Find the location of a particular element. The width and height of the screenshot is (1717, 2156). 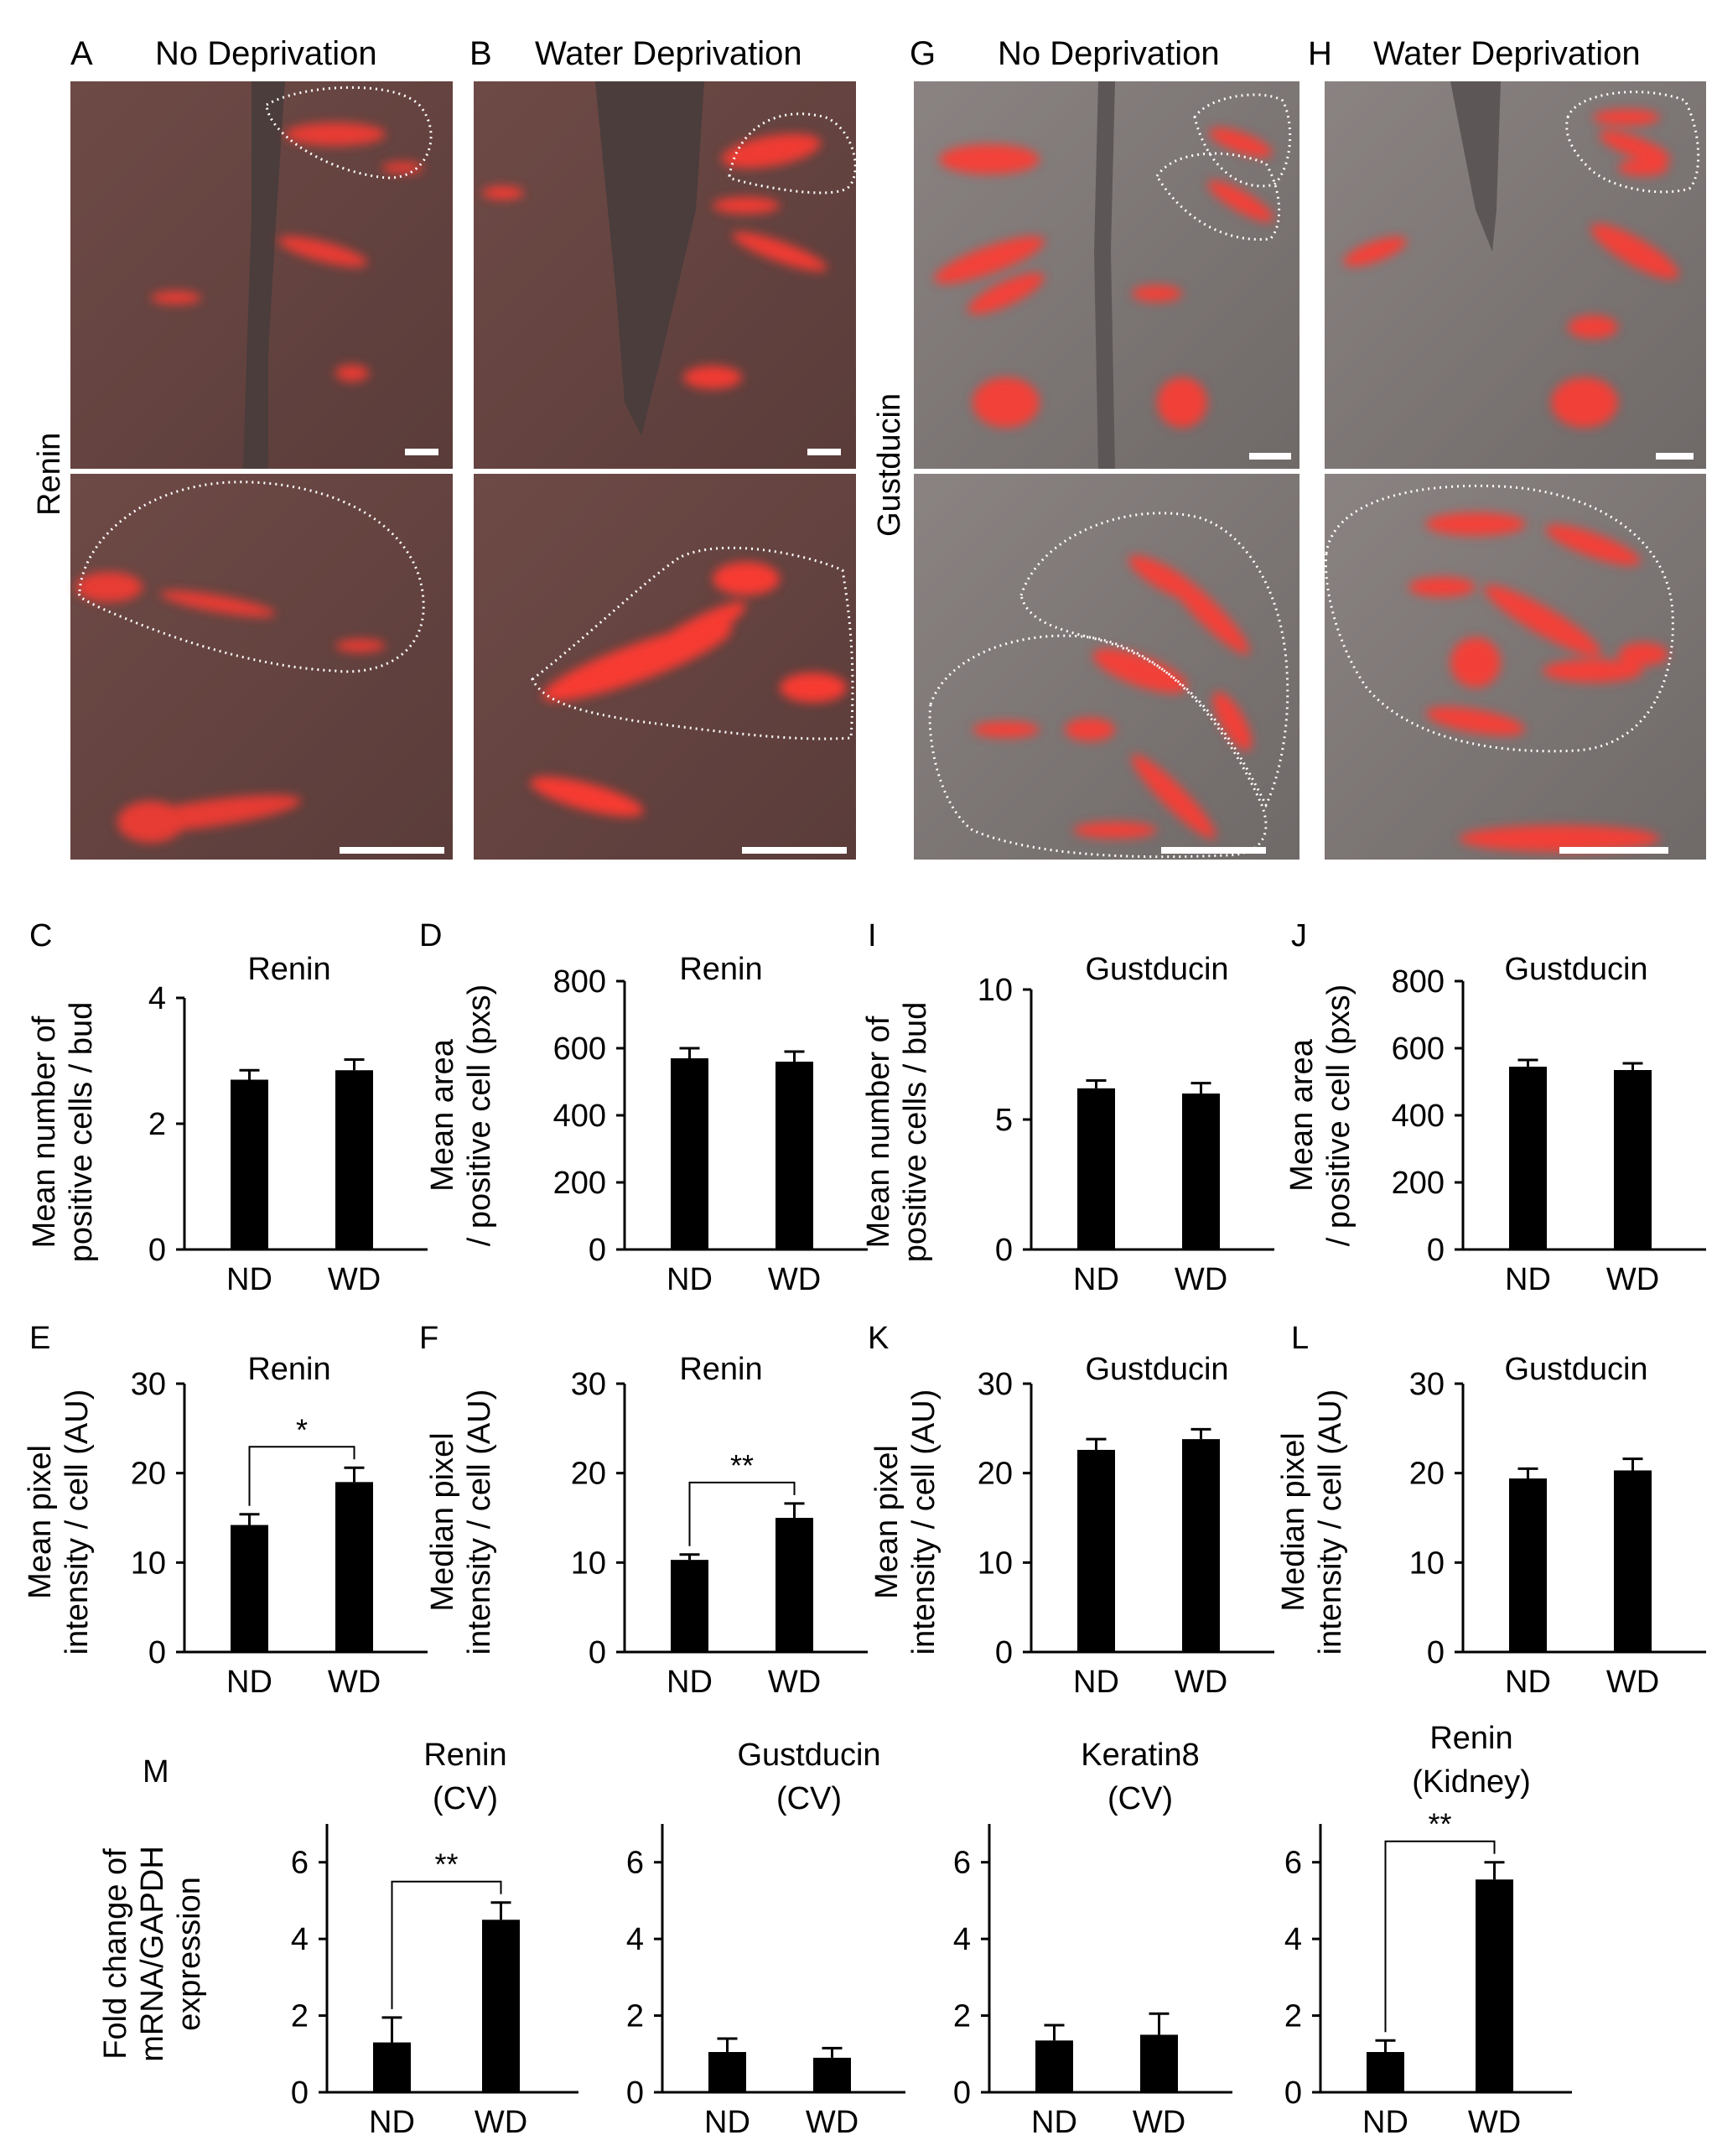

chart-c-y-label: positive cells / bud is located at coordinates (81, 1132).